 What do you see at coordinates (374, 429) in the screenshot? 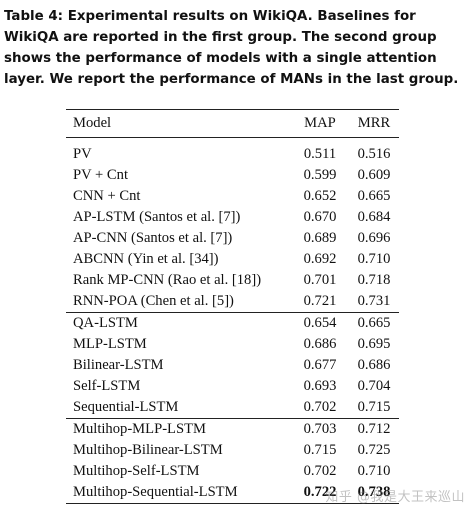
I see `cell-mrr: 0.712` at bounding box center [374, 429].